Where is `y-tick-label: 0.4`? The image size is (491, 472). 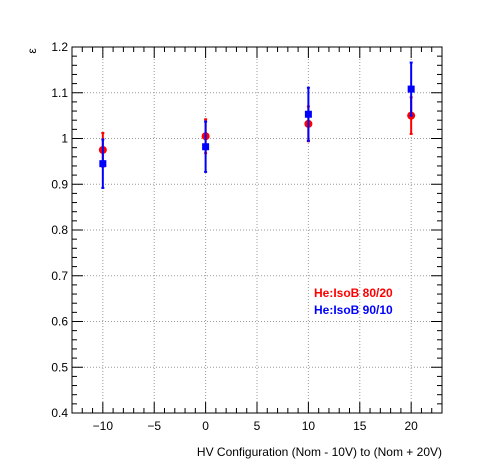 y-tick-label: 0.4 is located at coordinates (59, 413).